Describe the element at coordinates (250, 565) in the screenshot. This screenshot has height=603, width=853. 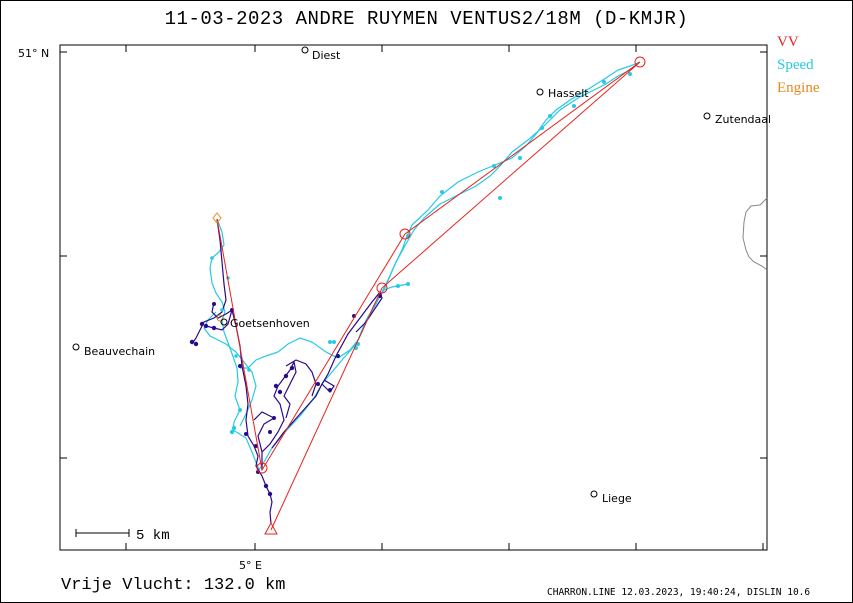
I see `lon-label: 5° E` at that location.